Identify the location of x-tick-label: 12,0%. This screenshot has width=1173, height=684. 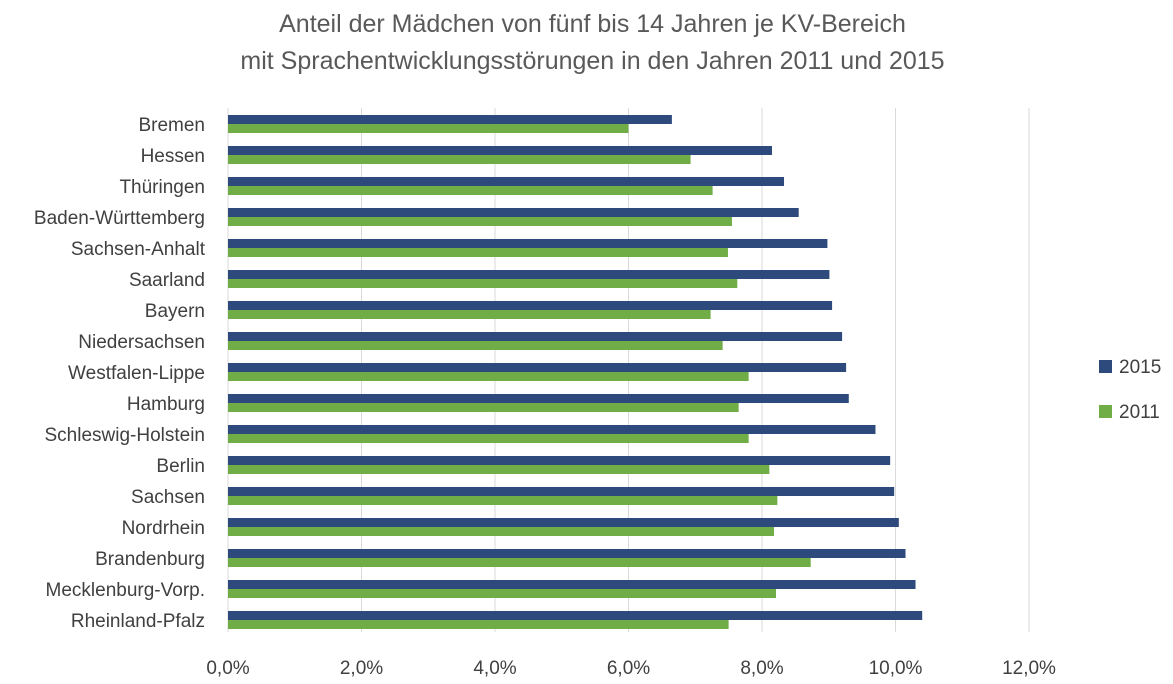
(1029, 668).